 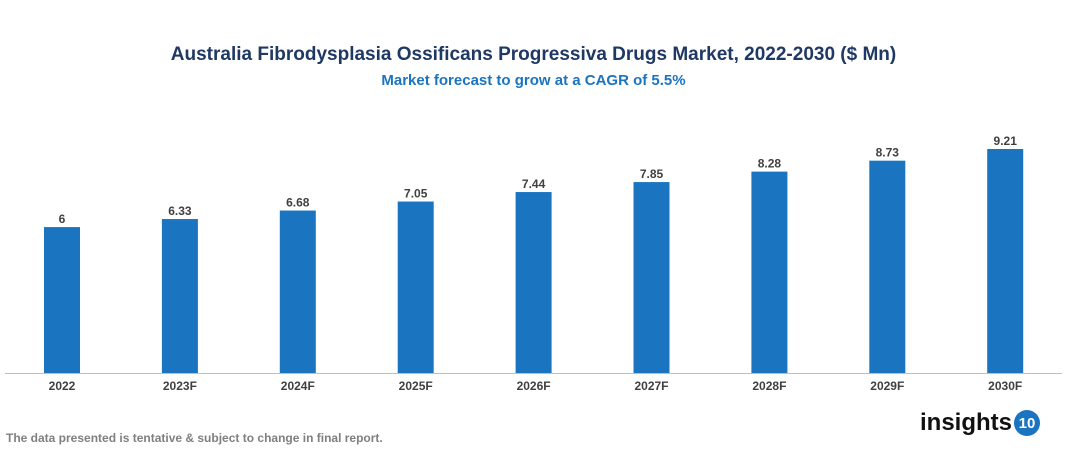 What do you see at coordinates (298, 386) in the screenshot?
I see `x-tick-label: 2024F` at bounding box center [298, 386].